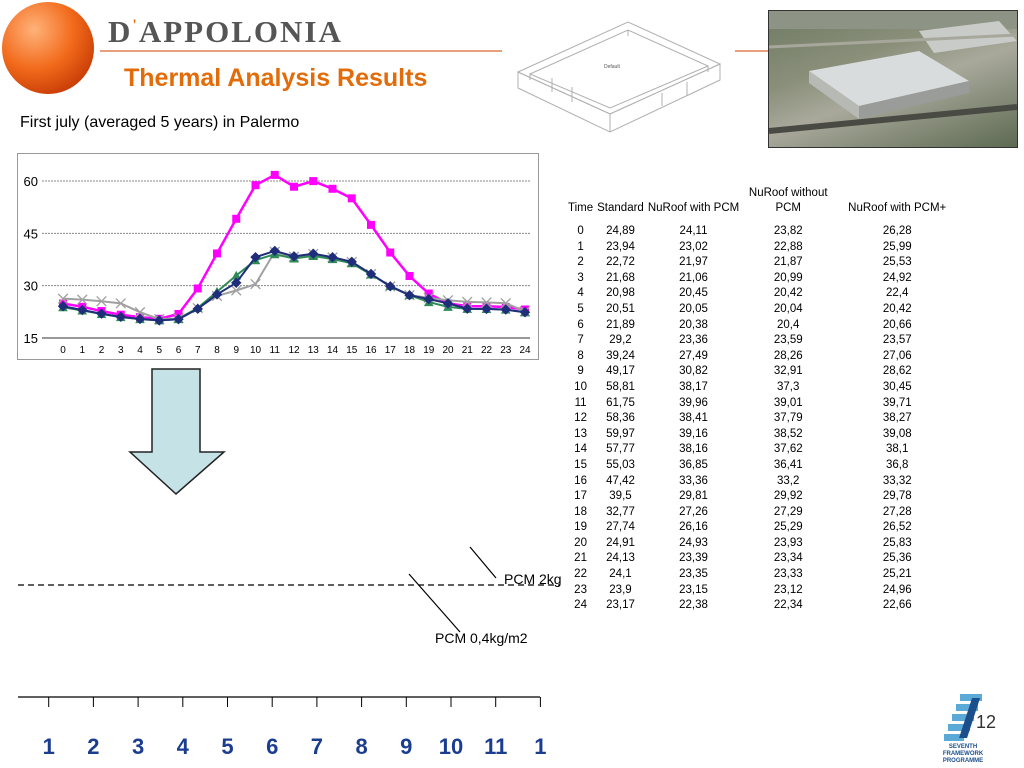  Describe the element at coordinates (693, 402) in the screenshot. I see `table-cell: 39,96` at that location.